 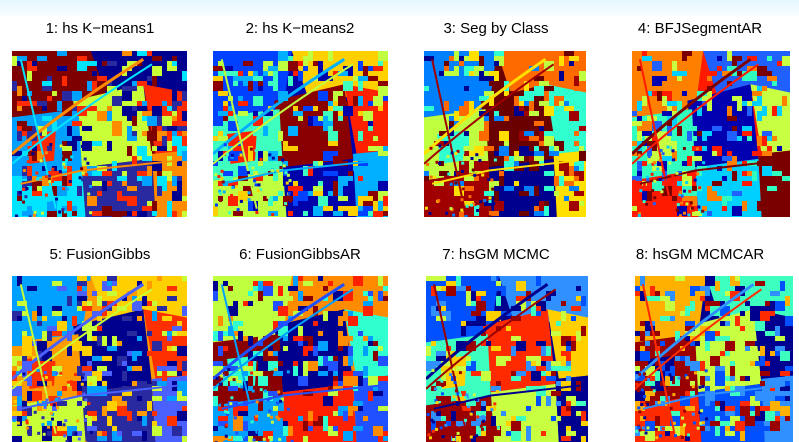 What do you see at coordinates (700, 28) in the screenshot?
I see `panel-4-title: 4: BFJSegmentAR` at bounding box center [700, 28].